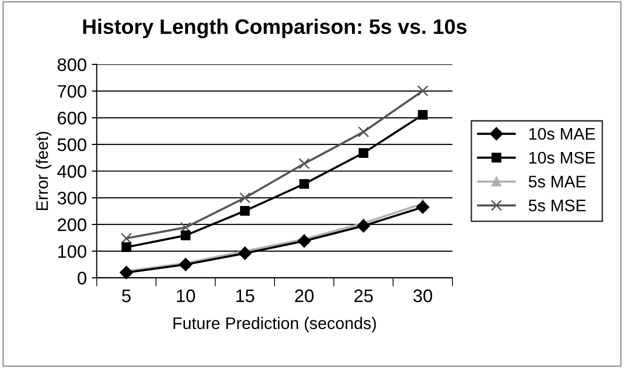  I want to click on legend-label: 5s MAE, so click(557, 182).